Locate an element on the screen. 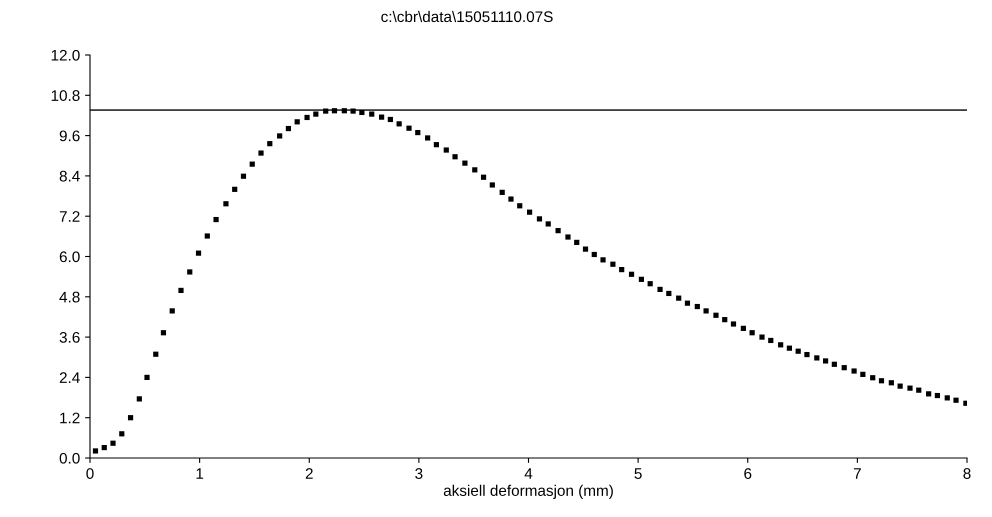  y-tick-label: 8.4 is located at coordinates (70, 176).